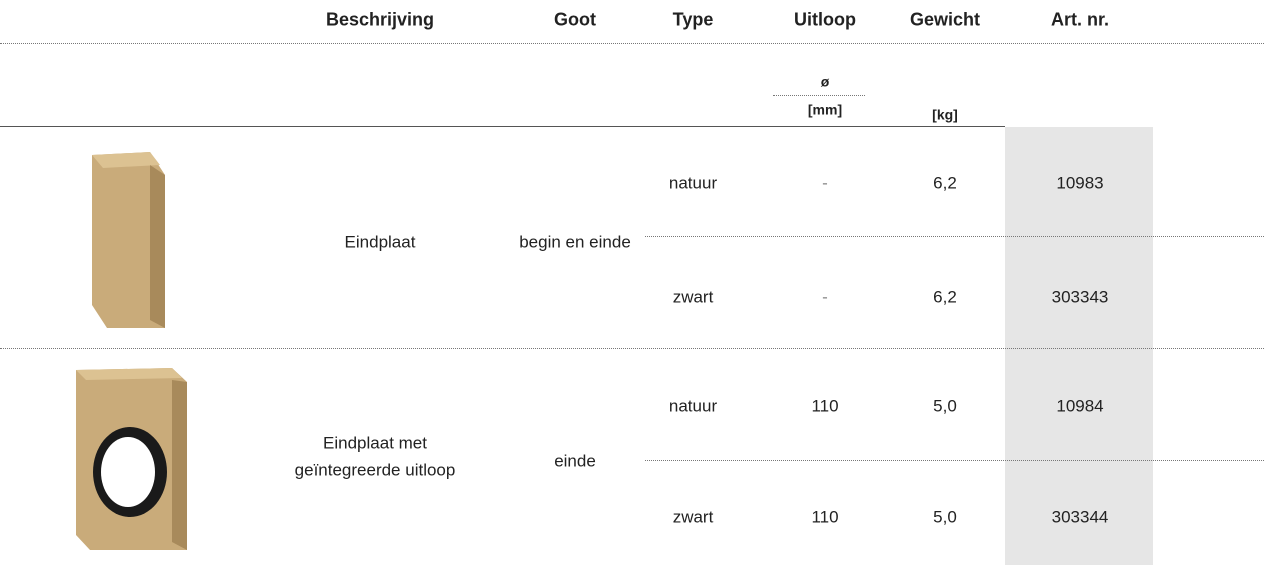 The image size is (1264, 565). Describe the element at coordinates (380, 242) in the screenshot. I see `description: Eindplaat` at that location.